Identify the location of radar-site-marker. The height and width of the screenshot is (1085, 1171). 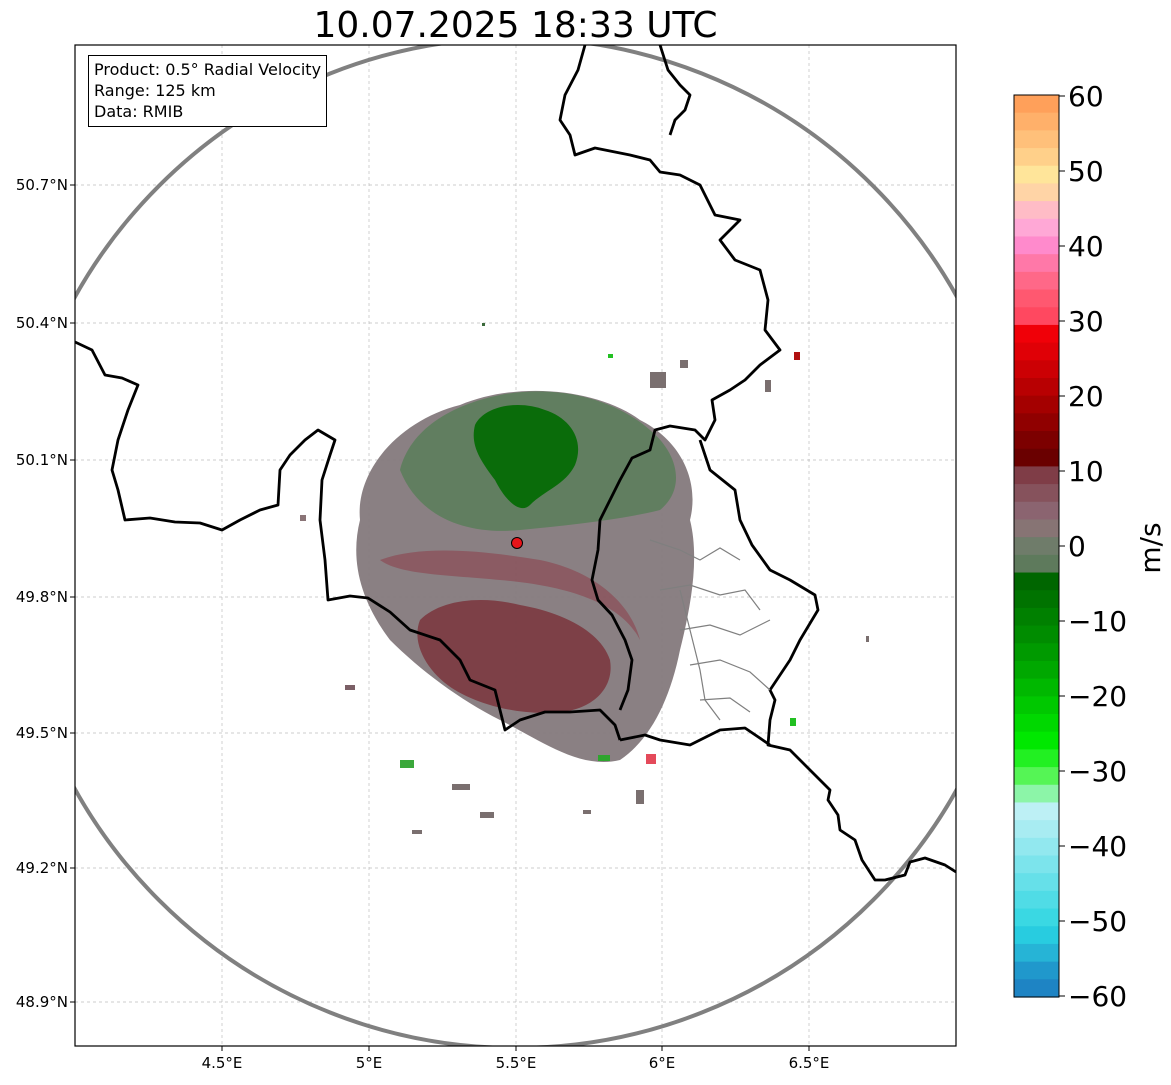
(517, 543).